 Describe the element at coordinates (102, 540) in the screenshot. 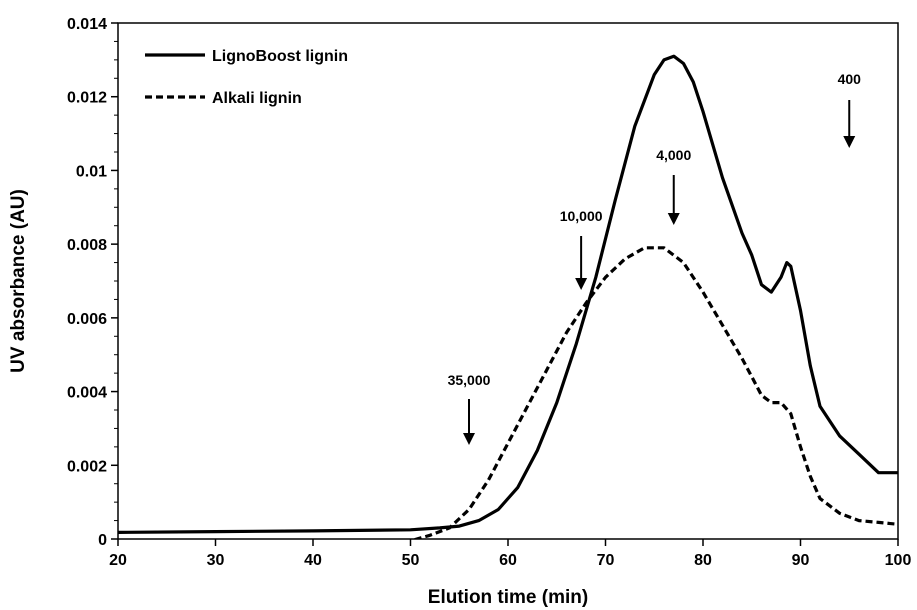

I see `y-tick-label: 0` at that location.